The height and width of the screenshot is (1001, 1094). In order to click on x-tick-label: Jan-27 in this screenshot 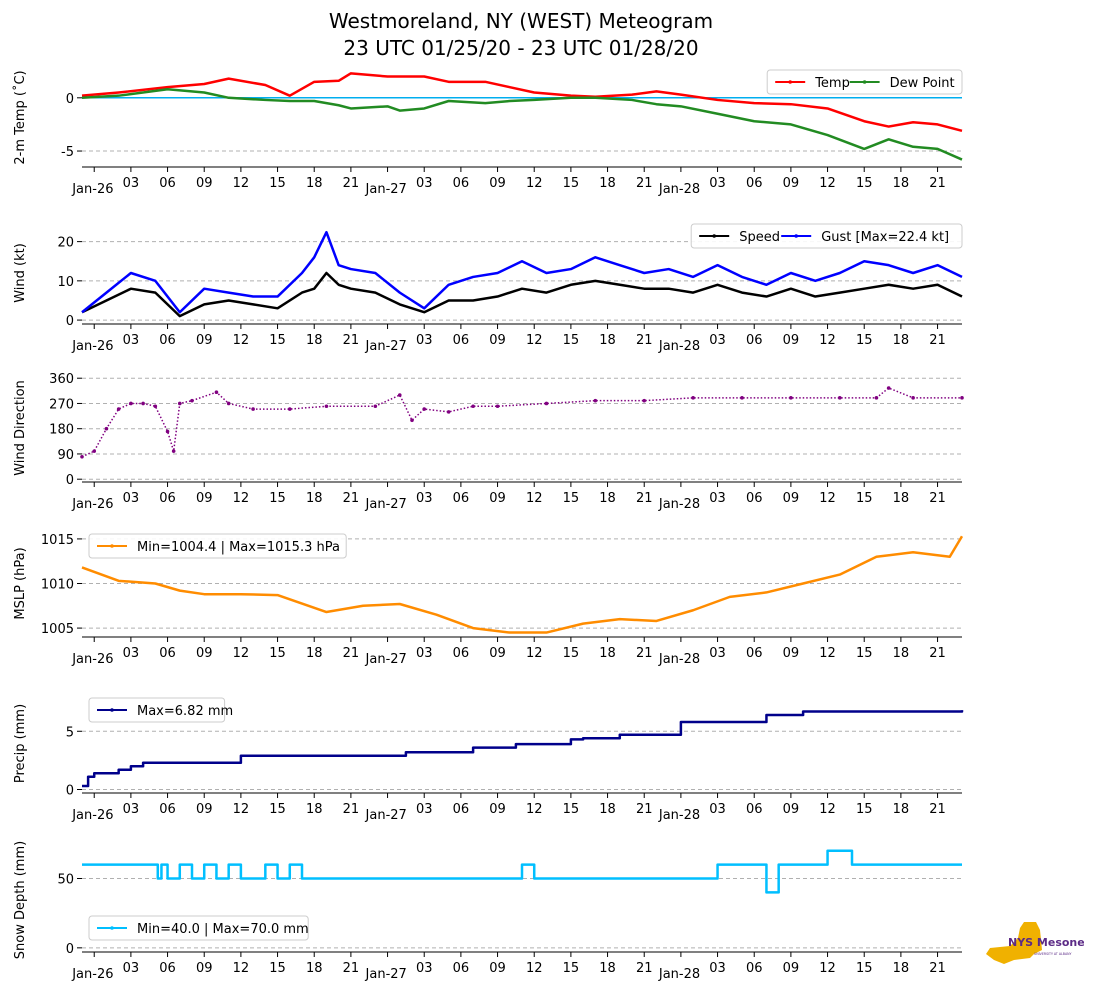, I will do `click(386, 189)`.